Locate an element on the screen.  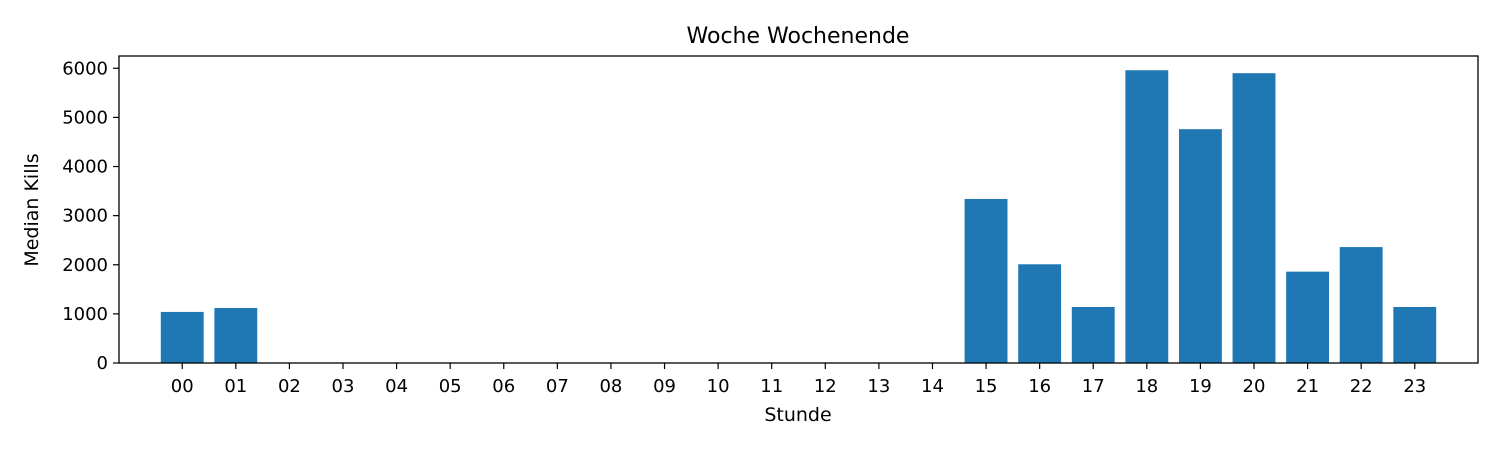
x-tick-label: 10 is located at coordinates (718, 386).